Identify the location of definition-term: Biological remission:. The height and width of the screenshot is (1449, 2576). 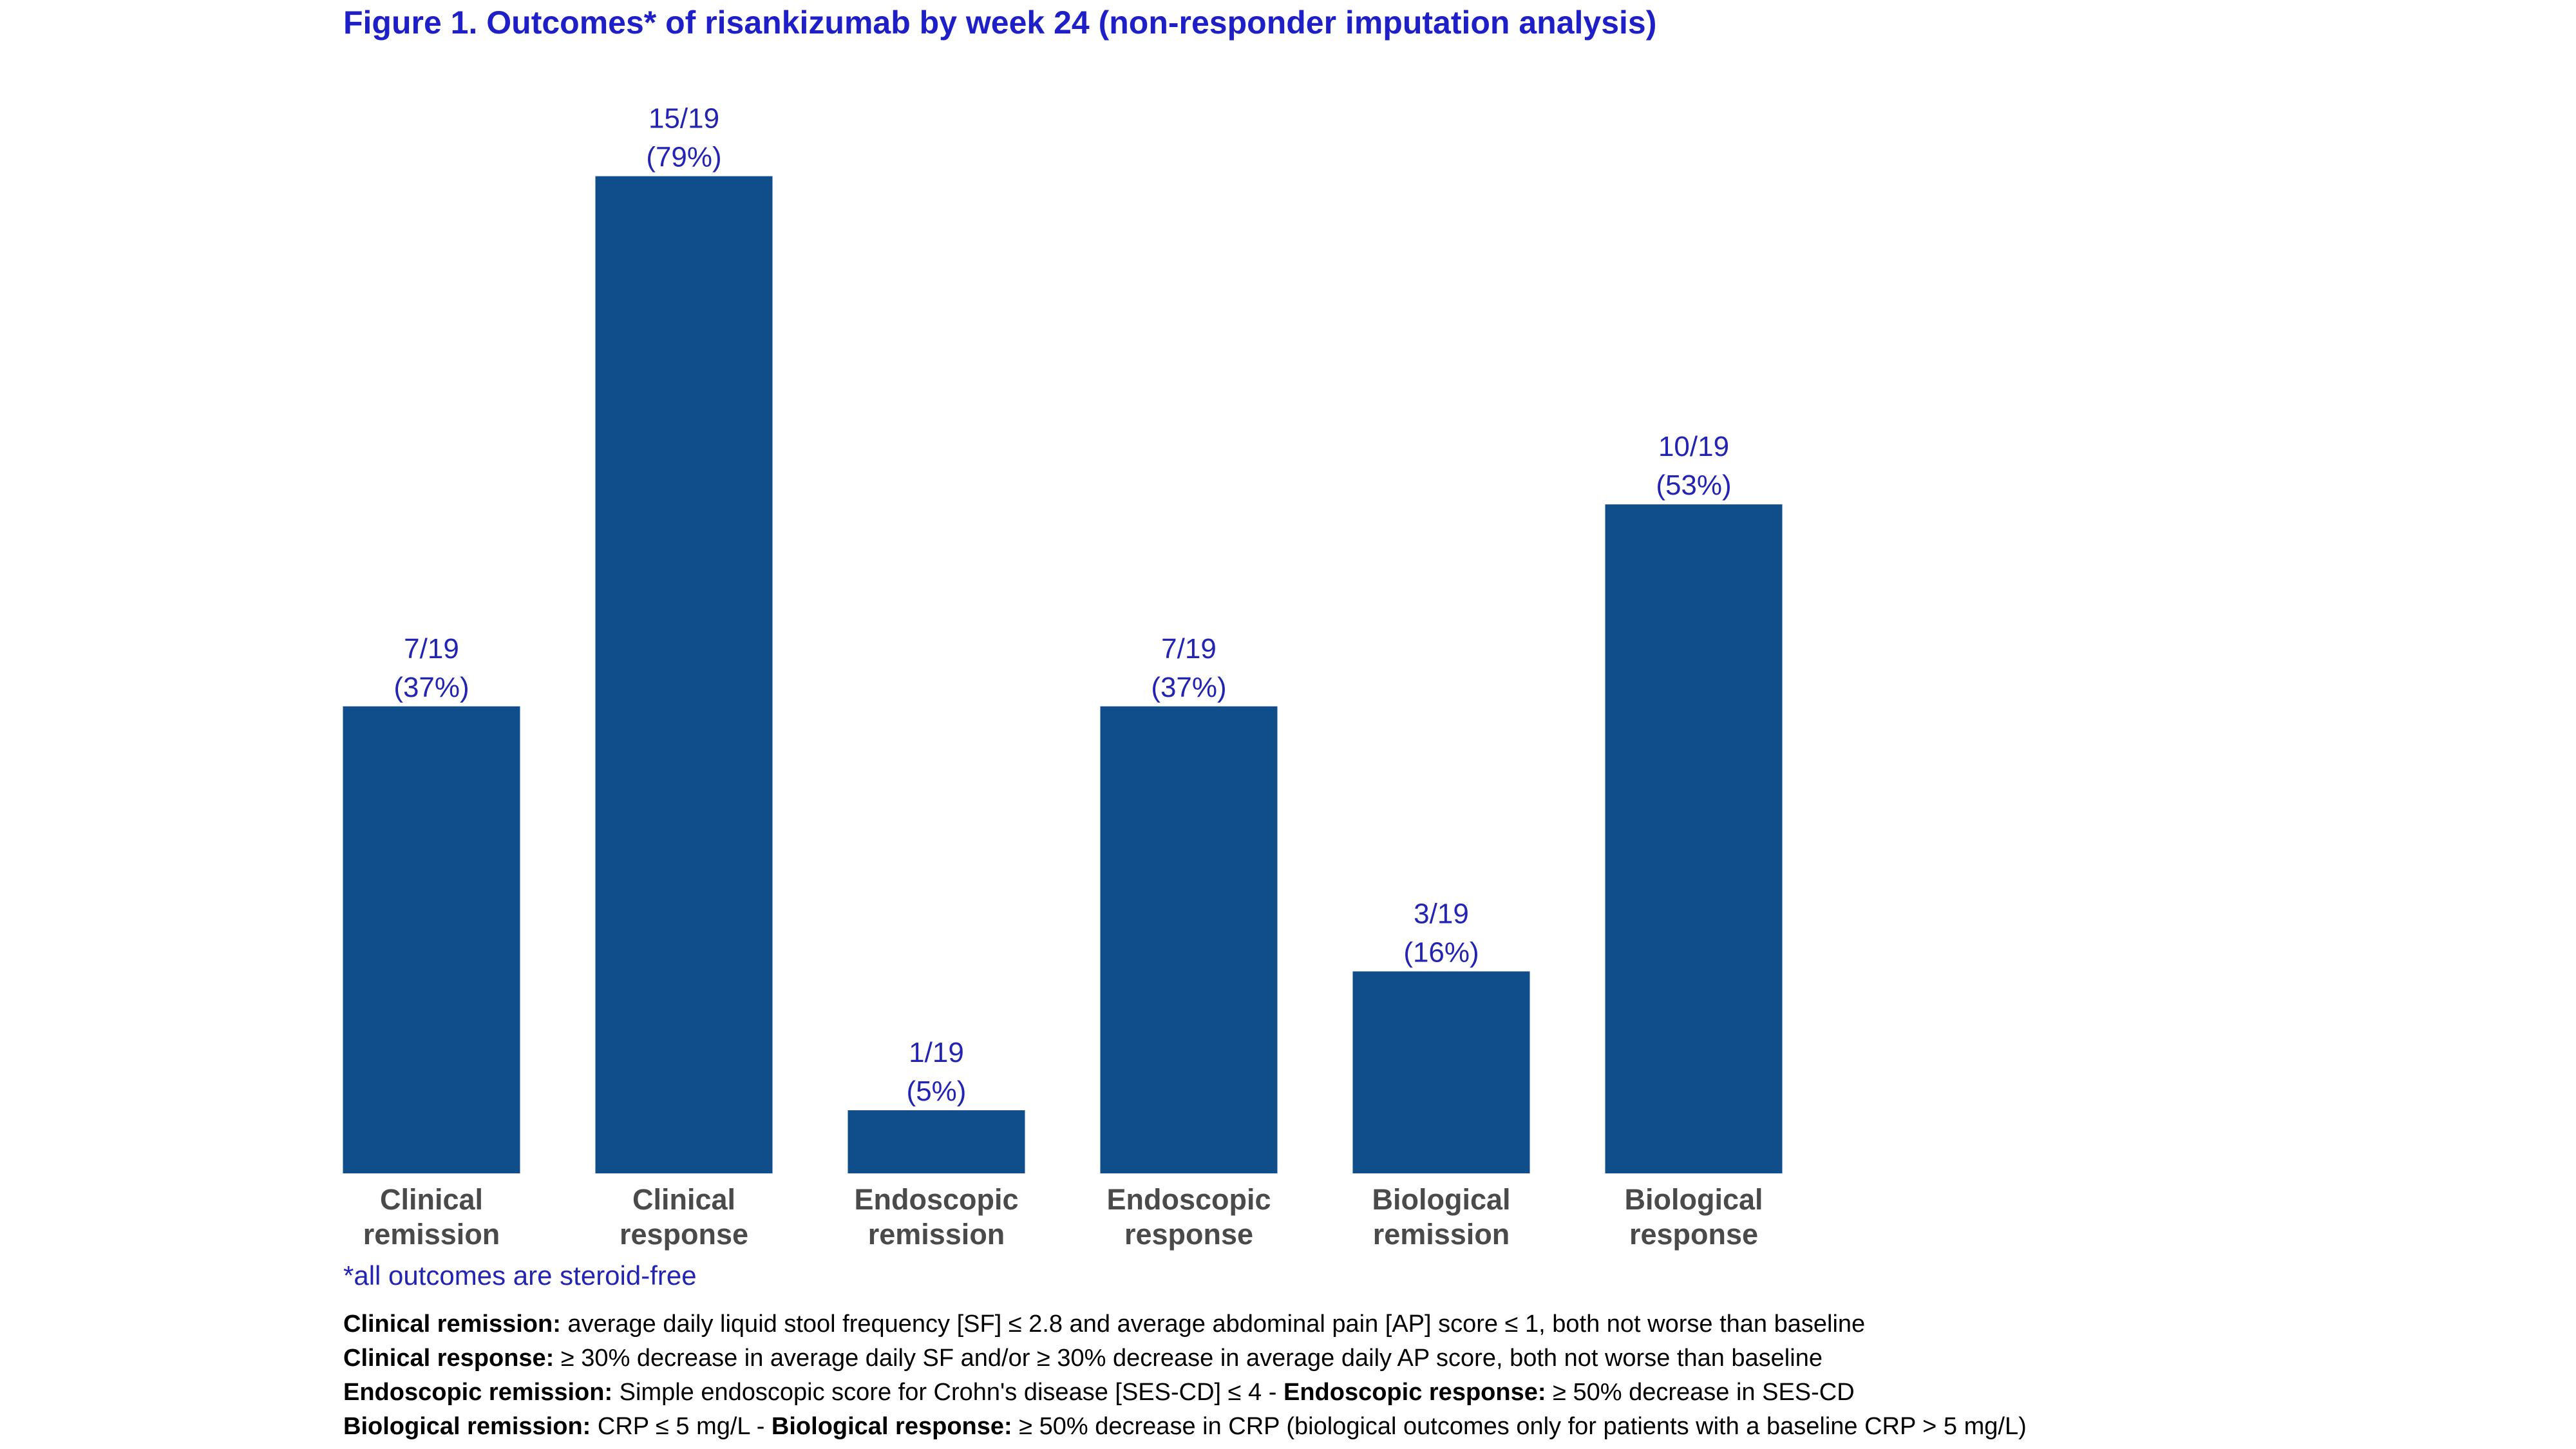
(467, 1426).